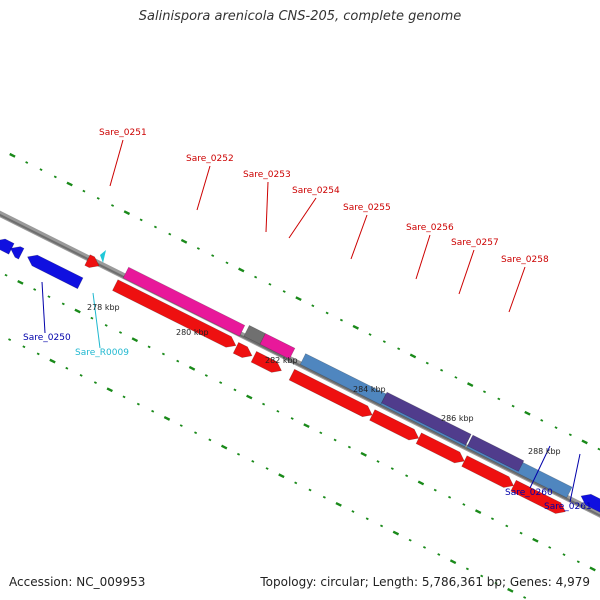  I want to click on rna-marker, so click(103, 256).